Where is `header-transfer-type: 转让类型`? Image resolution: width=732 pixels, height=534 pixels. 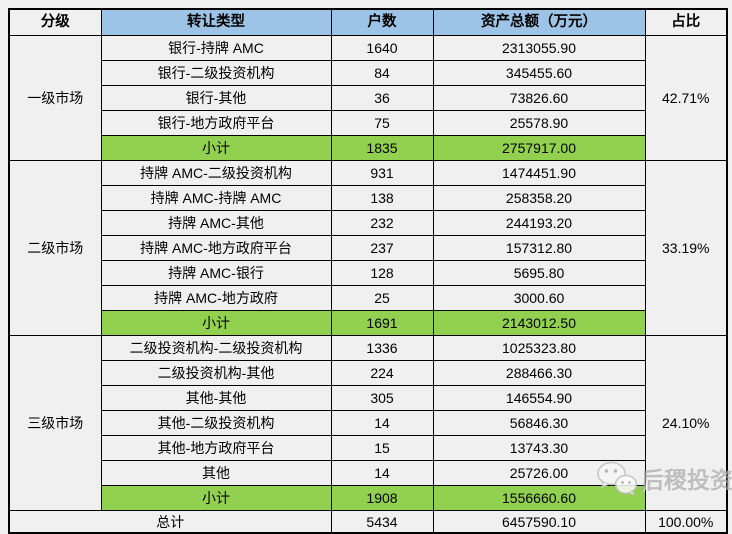 header-transfer-type: 转让类型 is located at coordinates (216, 22).